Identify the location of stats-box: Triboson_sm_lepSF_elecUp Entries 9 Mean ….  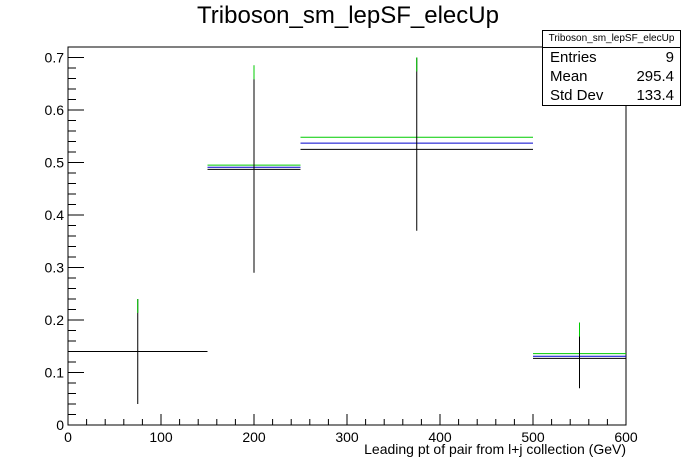
(611, 68).